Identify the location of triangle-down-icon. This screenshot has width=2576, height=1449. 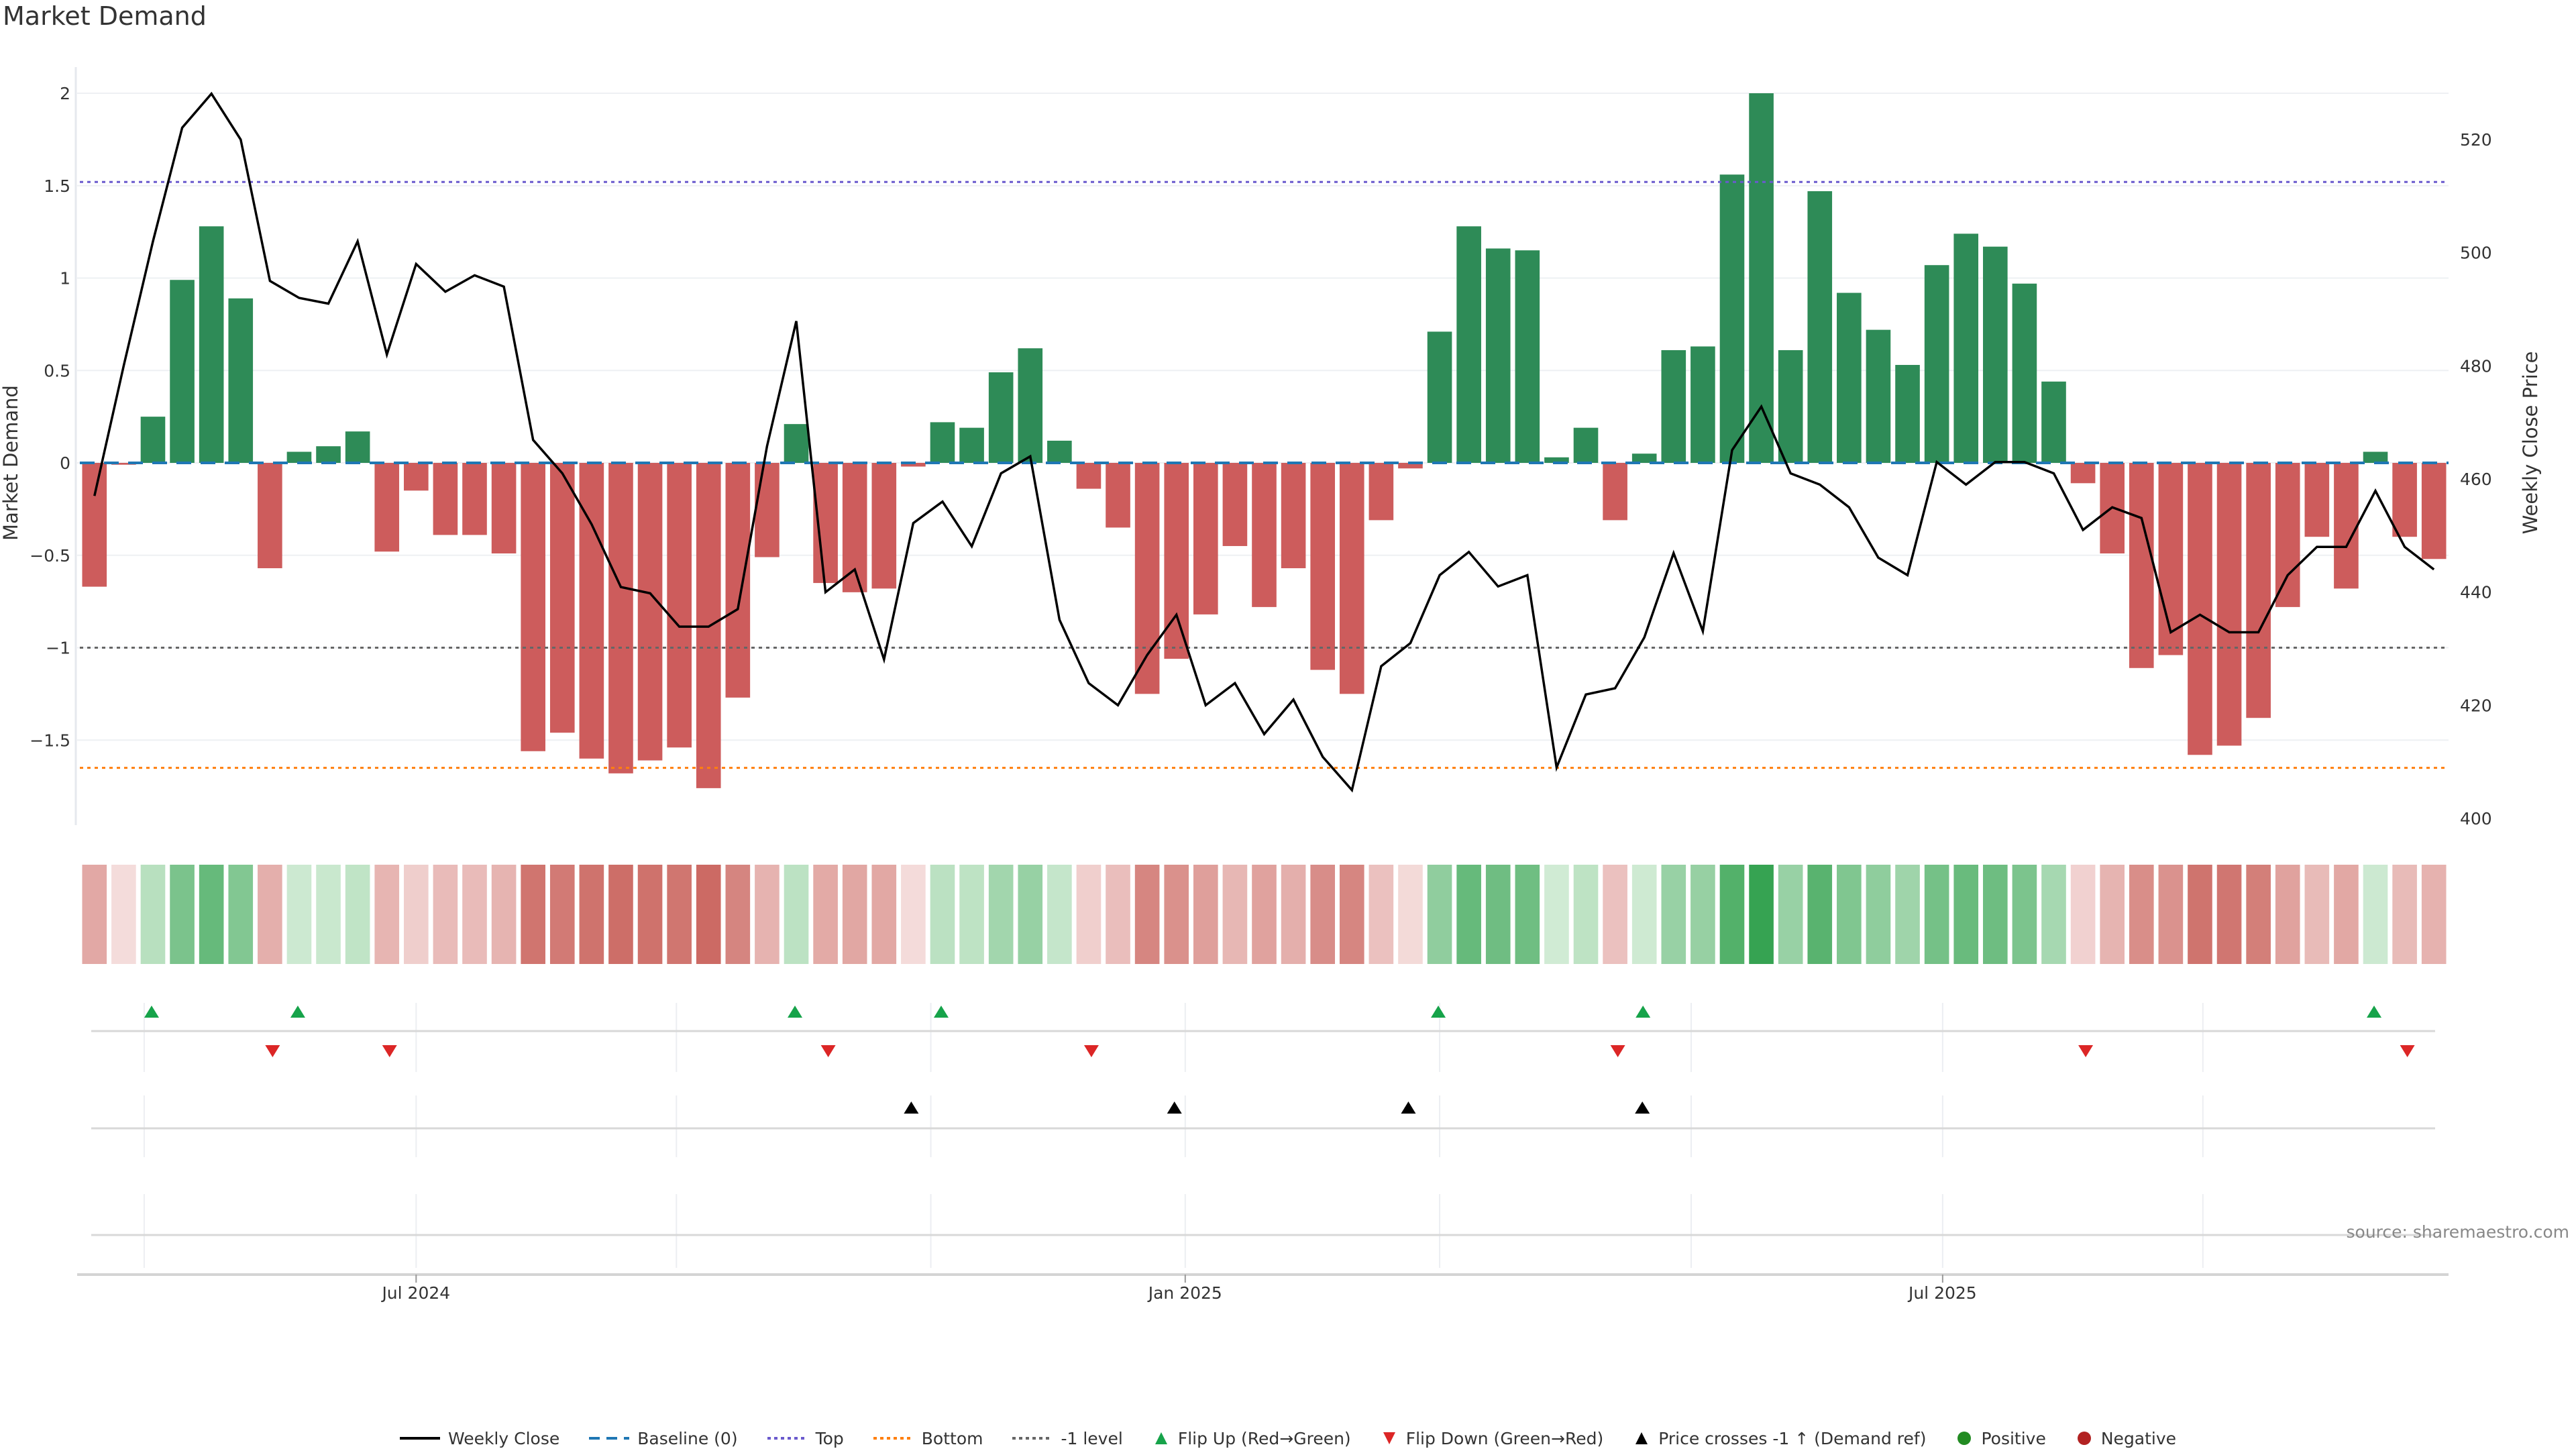
(1389, 1438).